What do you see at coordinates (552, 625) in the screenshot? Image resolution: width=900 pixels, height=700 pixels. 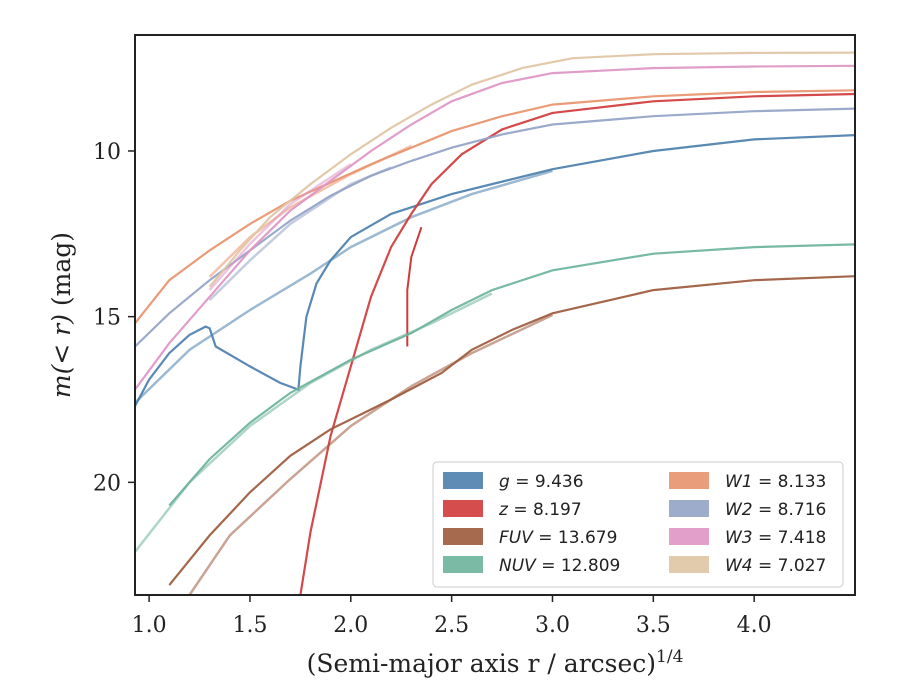 I see `x-tick-label: 3.0` at bounding box center [552, 625].